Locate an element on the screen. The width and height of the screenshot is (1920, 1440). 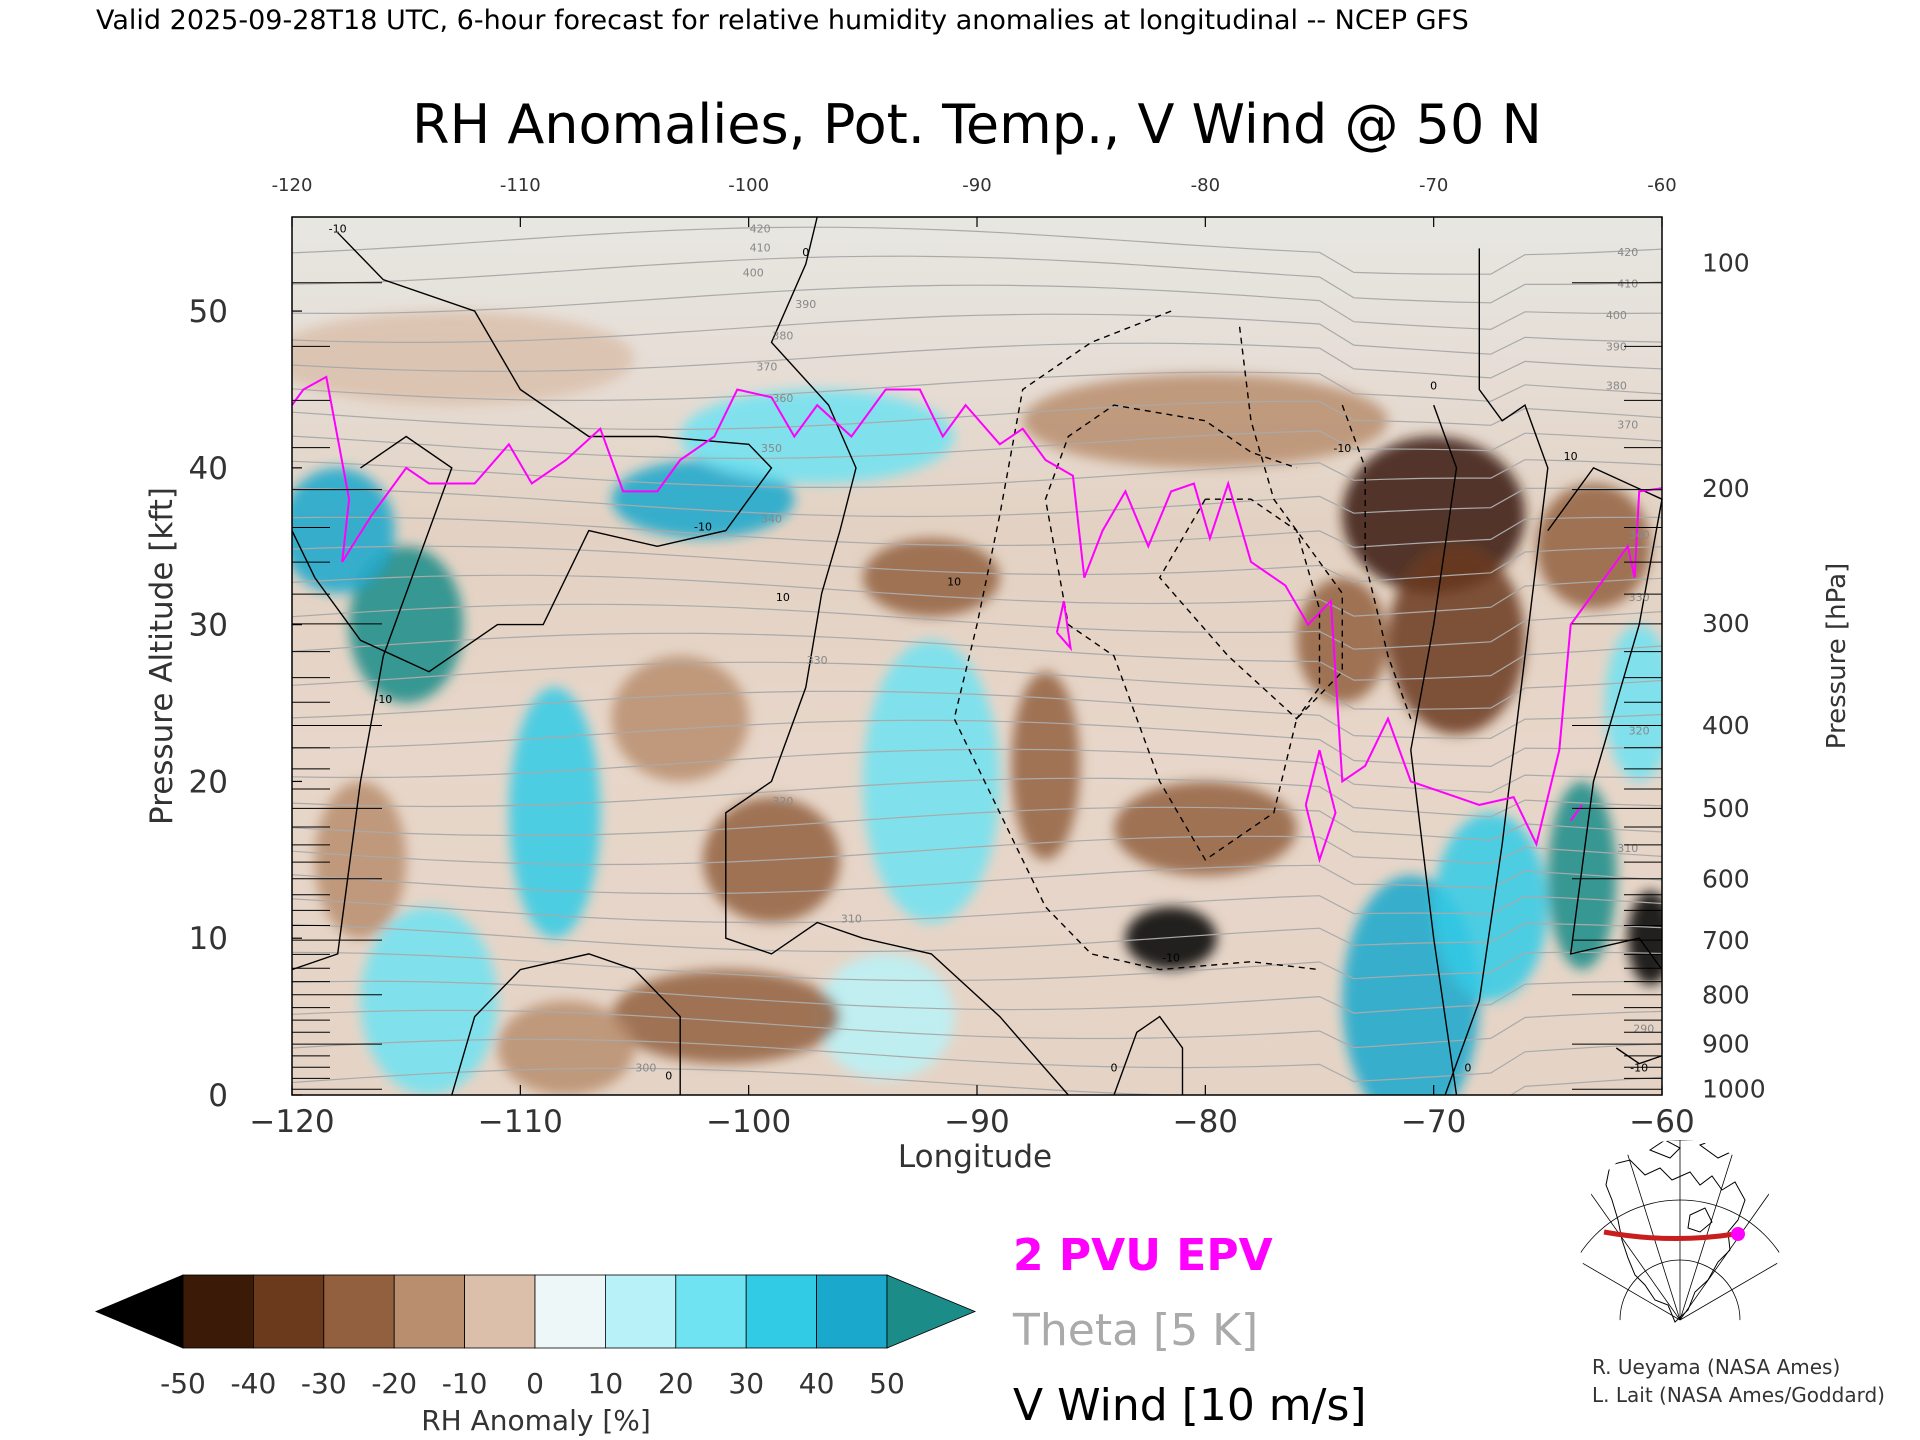
colorbar-under-arrow is located at coordinates (139, 1311).